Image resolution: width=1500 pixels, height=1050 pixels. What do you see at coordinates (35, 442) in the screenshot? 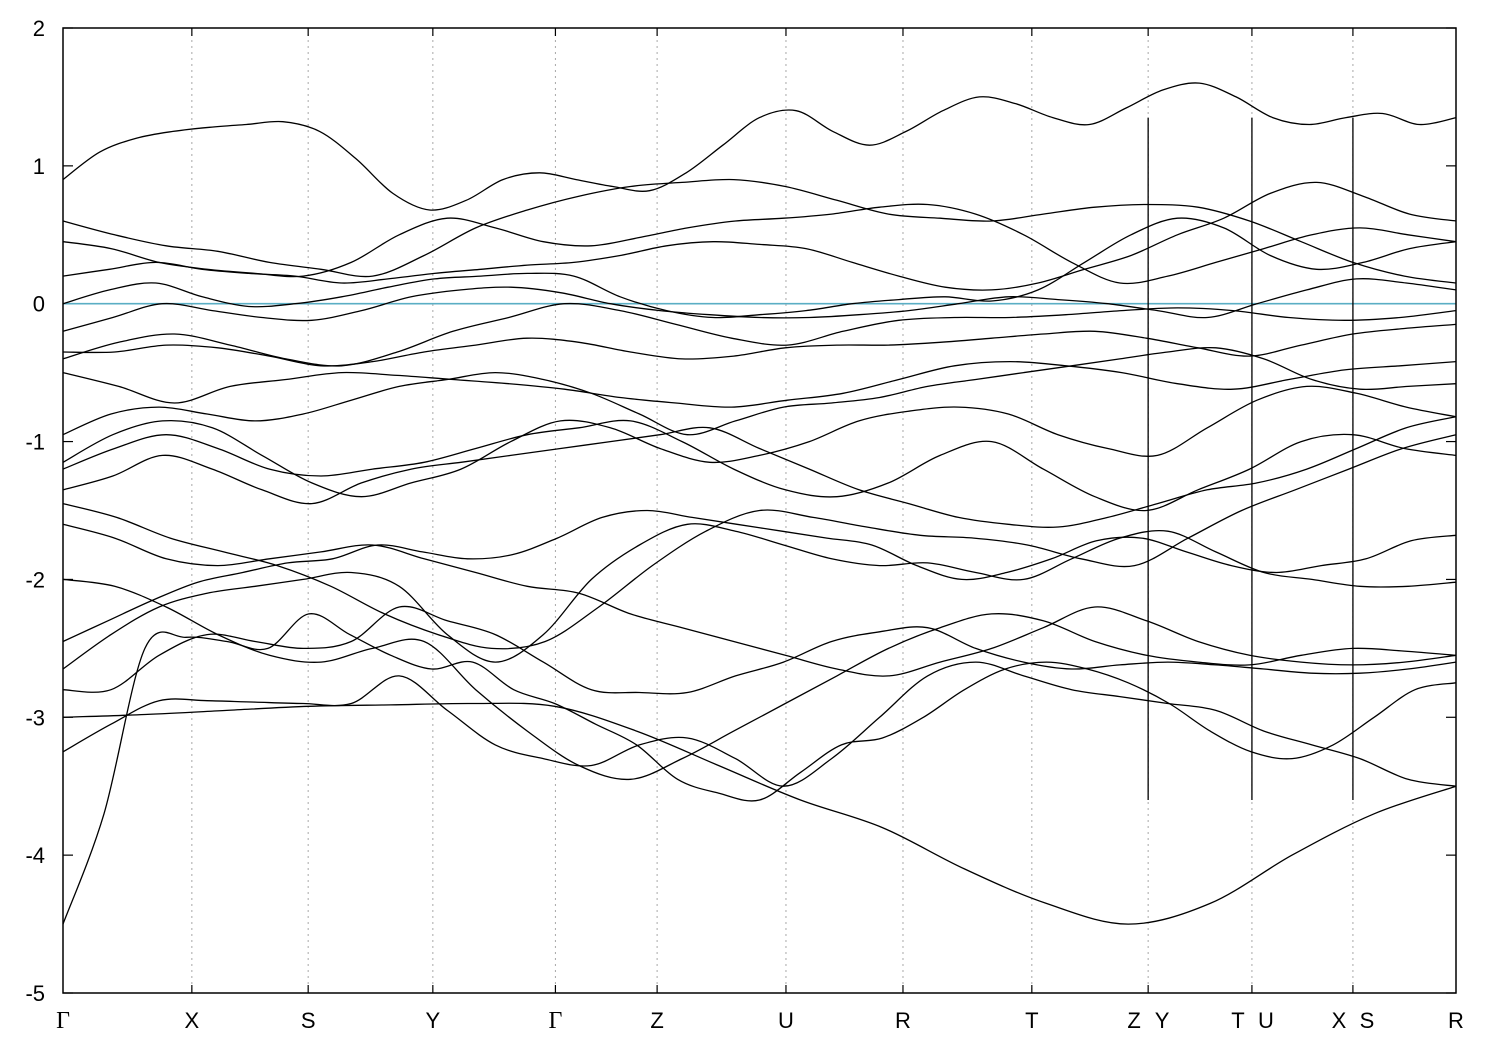
I see `y-tick-label: -1` at bounding box center [35, 442].